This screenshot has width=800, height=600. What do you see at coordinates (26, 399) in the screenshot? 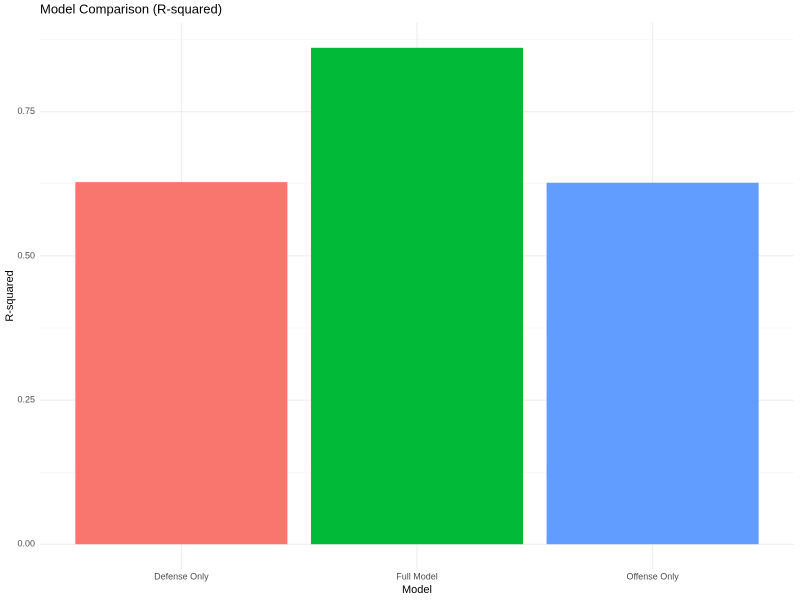
I see `y-tick-label: 0.25` at bounding box center [26, 399].